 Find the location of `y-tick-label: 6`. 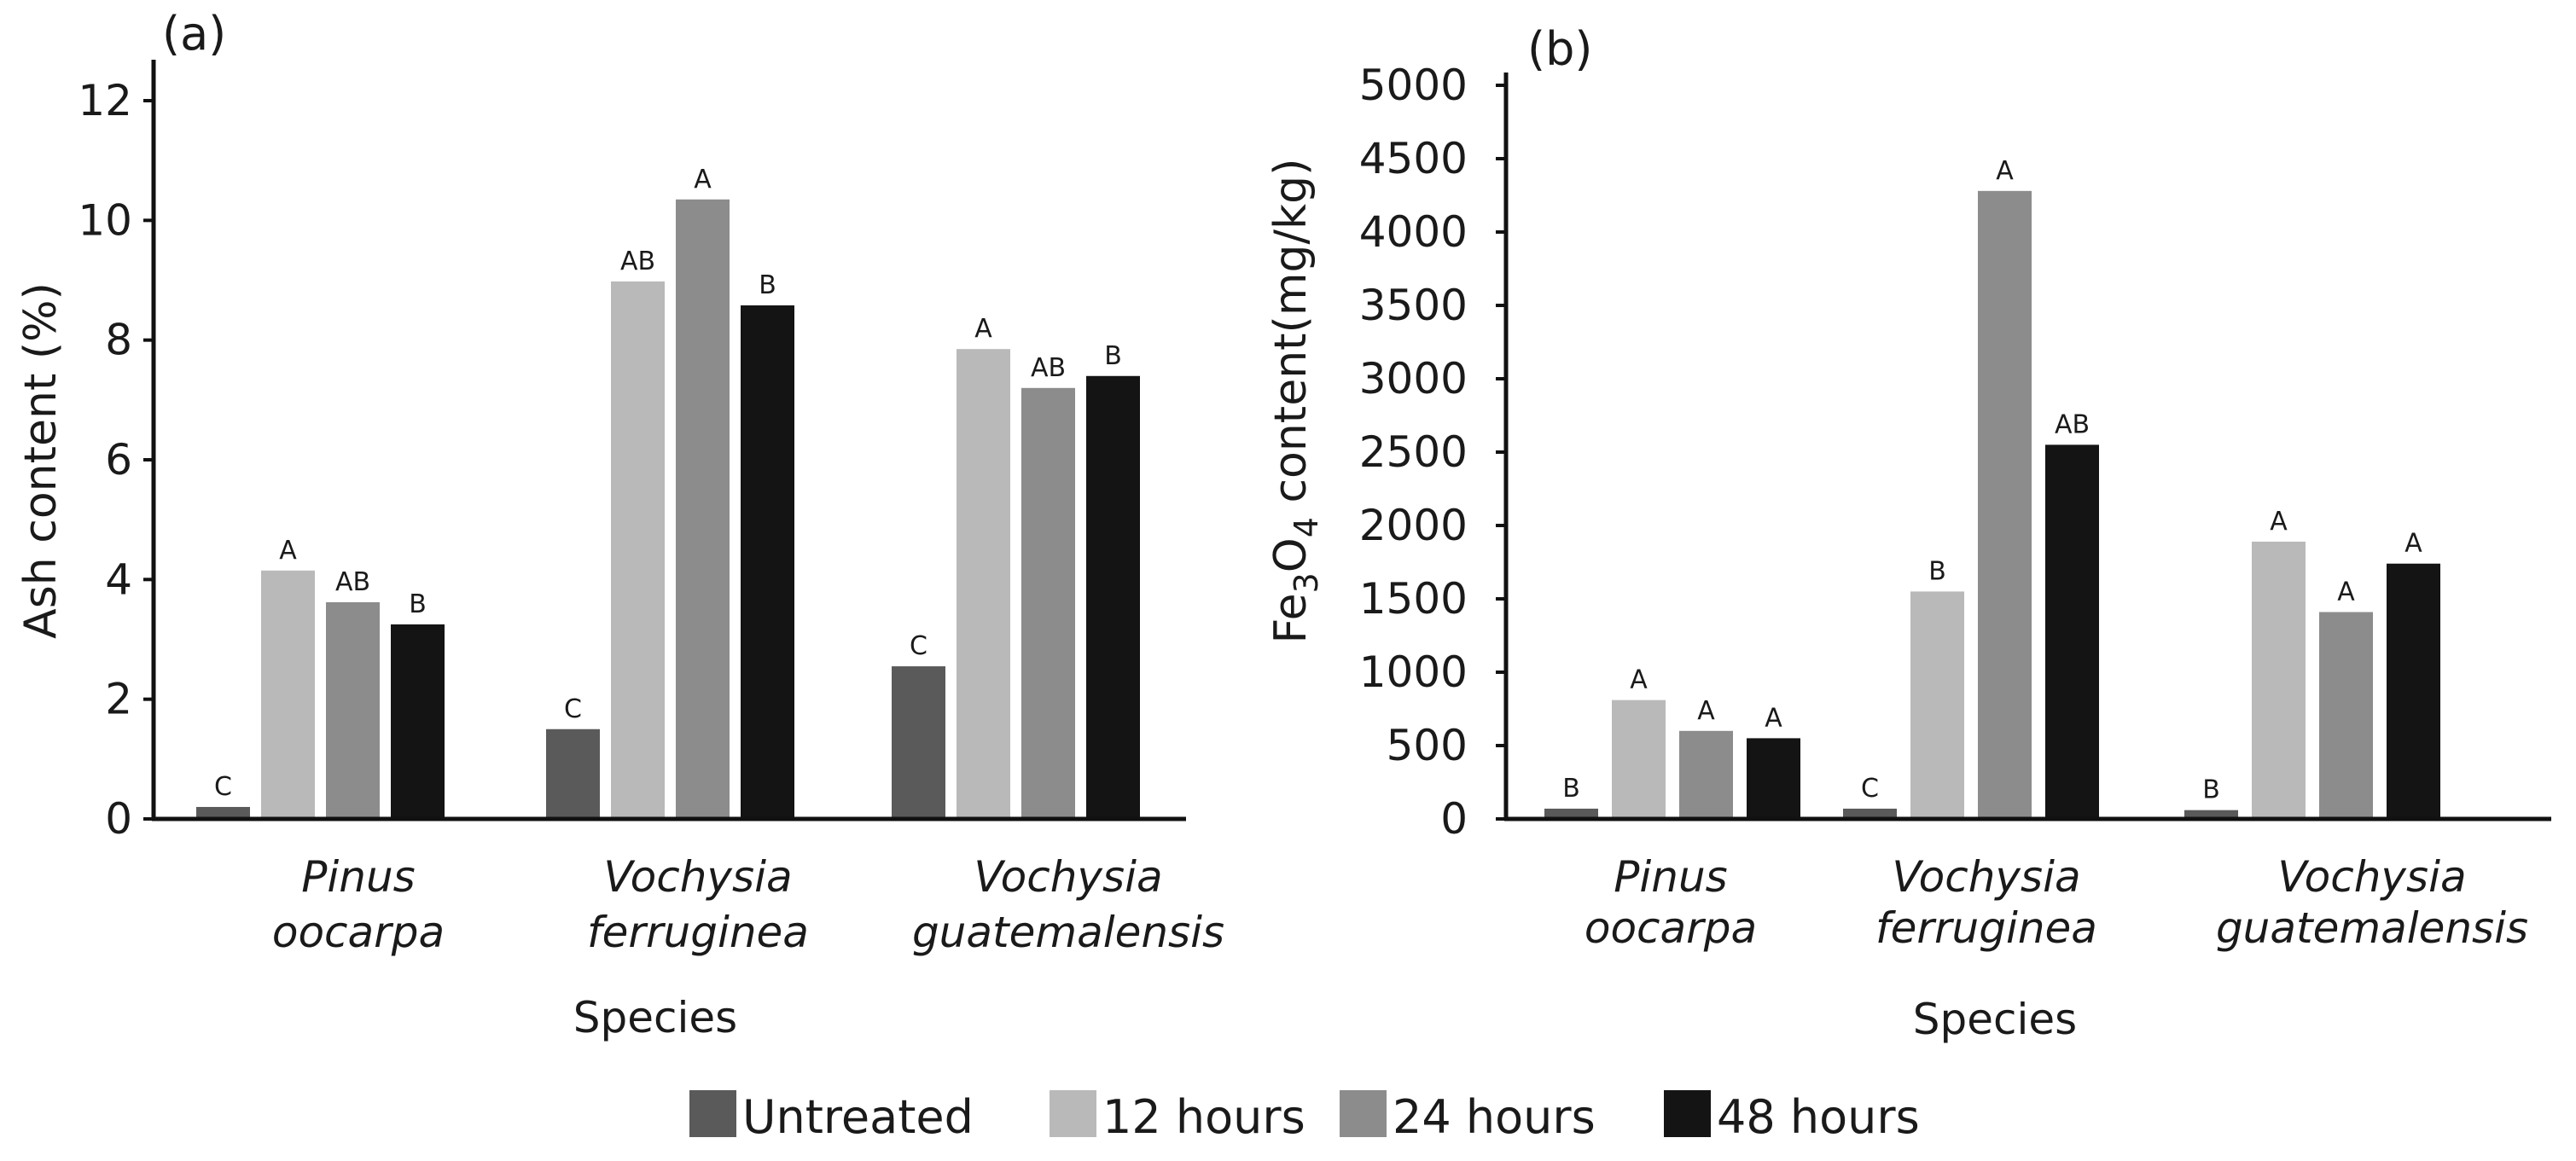

y-tick-label: 6 is located at coordinates (118, 460).